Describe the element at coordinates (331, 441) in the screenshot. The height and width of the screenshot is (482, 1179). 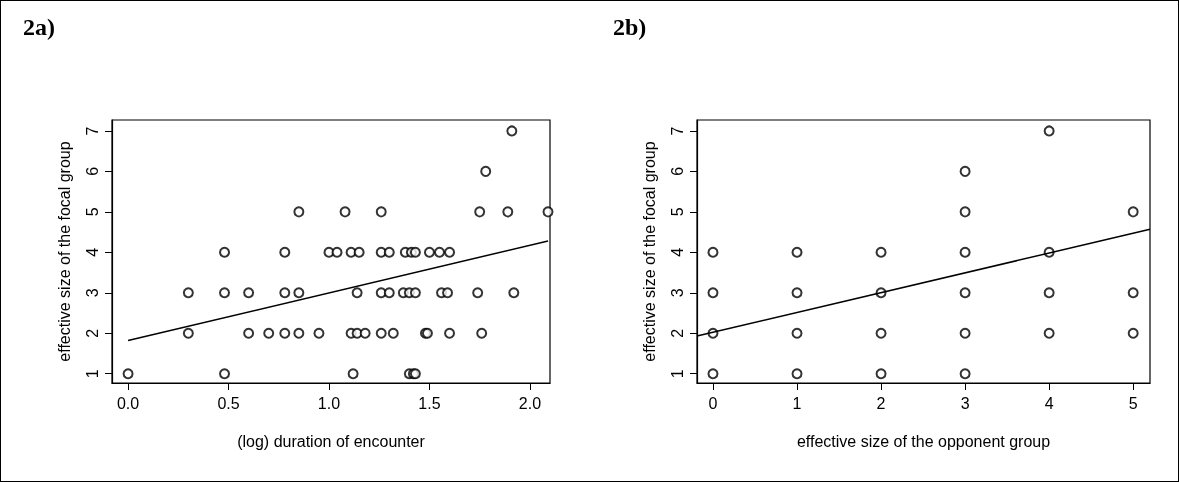
I see `x-axis-title: (log) duration of encounter` at that location.